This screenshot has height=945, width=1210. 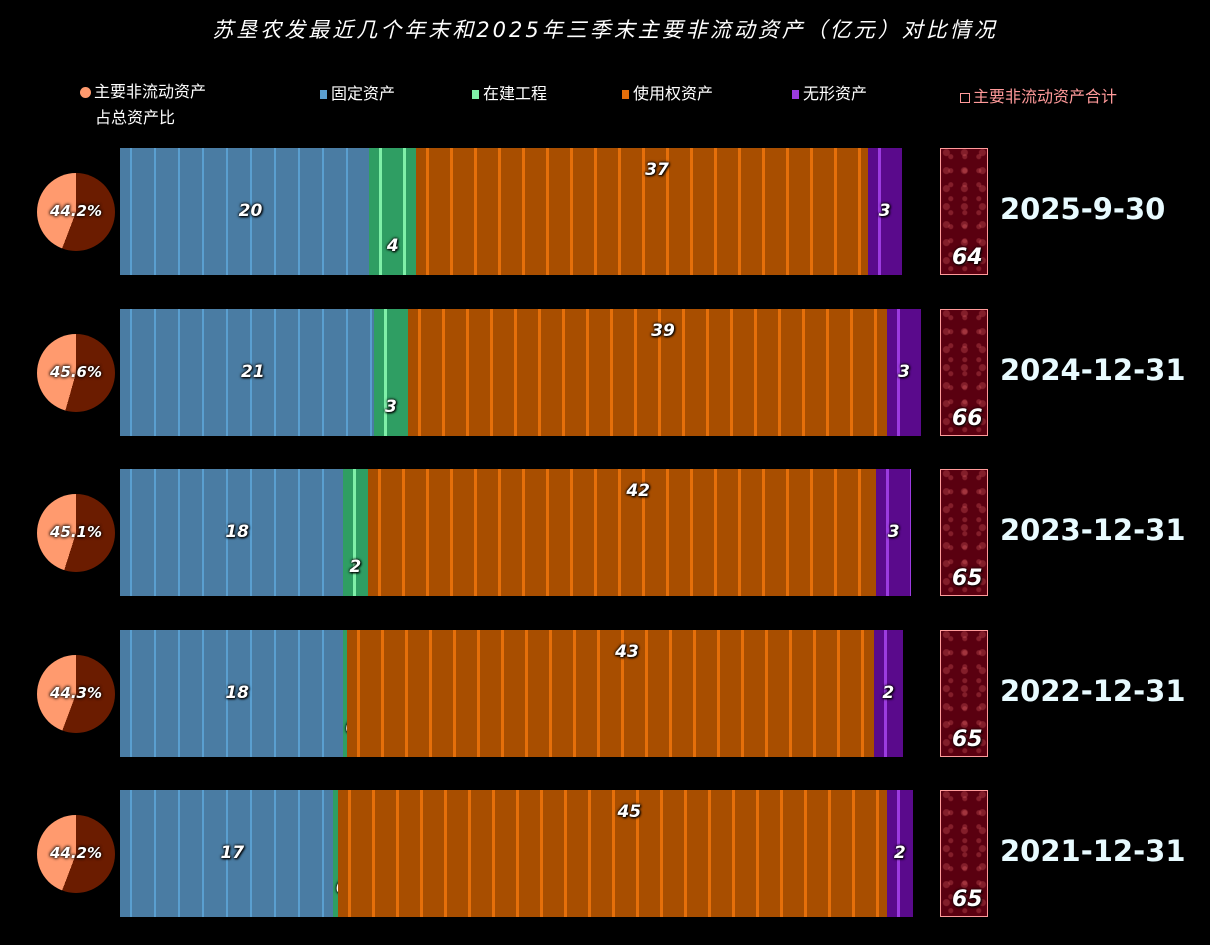 I want to click on total-box-icon, so click(x=965, y=97).